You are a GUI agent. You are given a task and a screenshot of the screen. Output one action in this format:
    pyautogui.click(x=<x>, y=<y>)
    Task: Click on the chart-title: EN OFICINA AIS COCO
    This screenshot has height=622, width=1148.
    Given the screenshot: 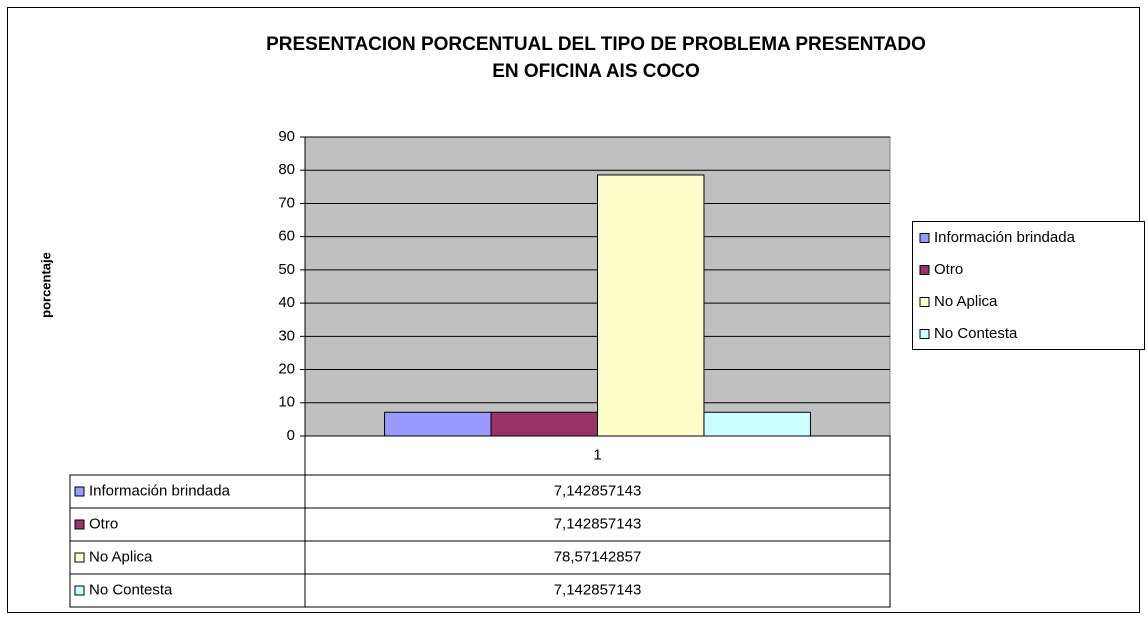 What is the action you would take?
    pyautogui.click(x=596, y=71)
    